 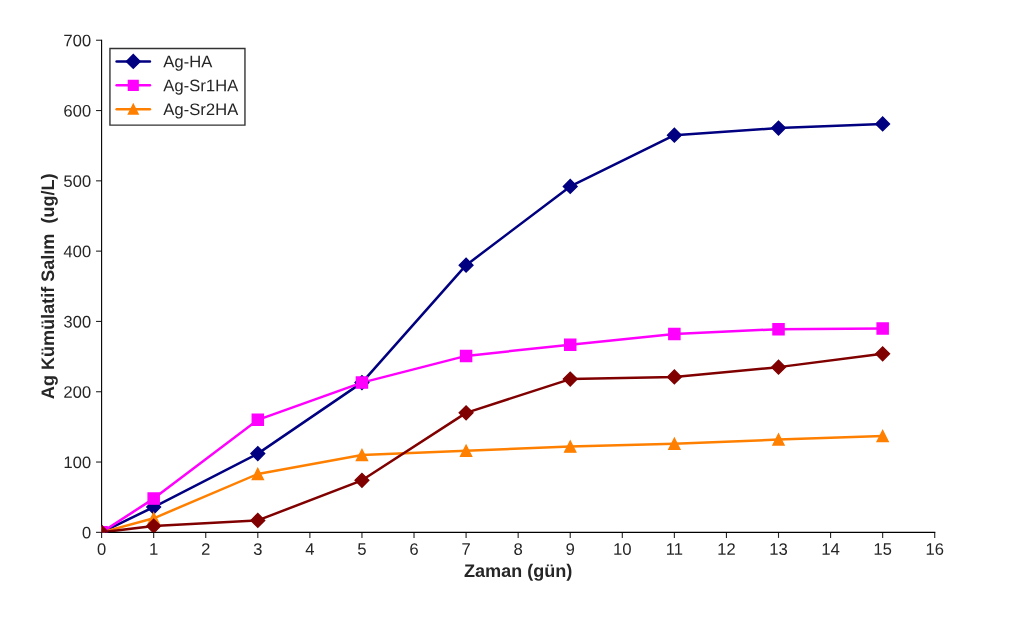 I want to click on x-tick-label: 3, so click(x=257, y=549).